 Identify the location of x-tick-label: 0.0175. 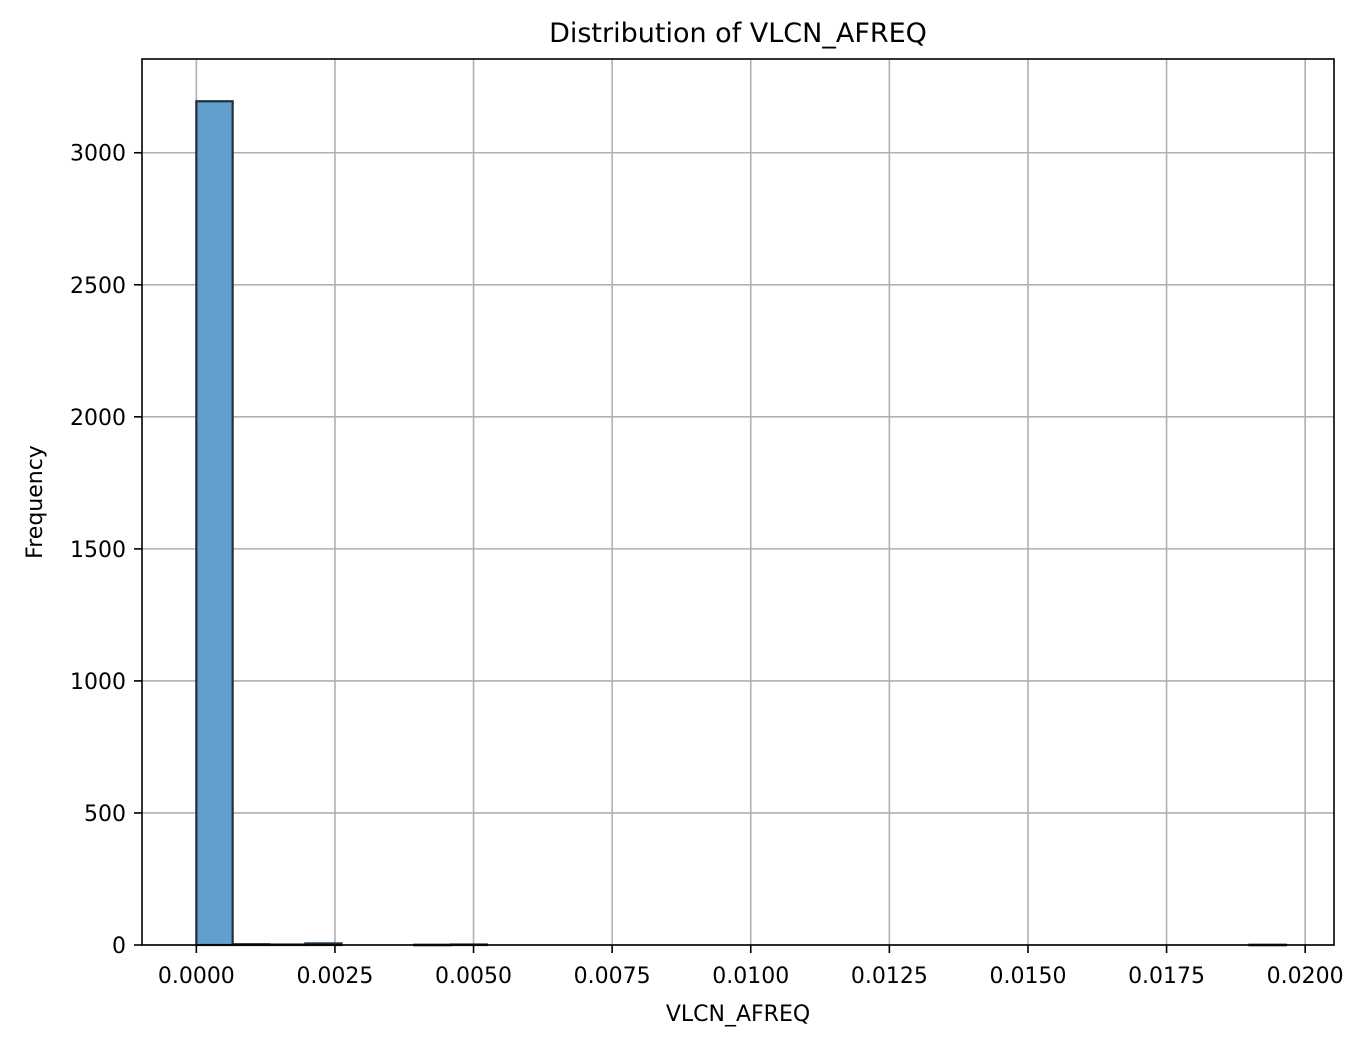
(1166, 976).